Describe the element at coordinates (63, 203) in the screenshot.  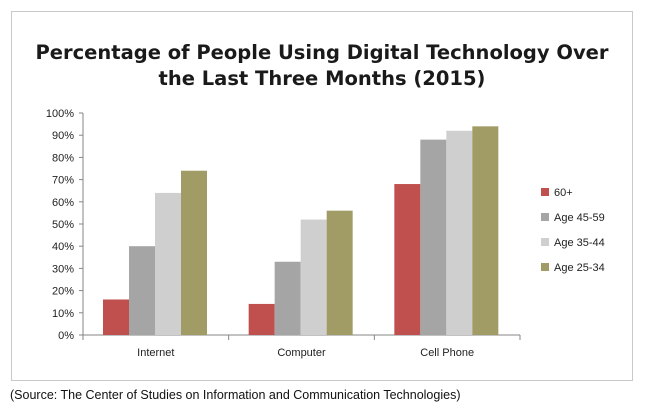
I see `y-tick-label: 60%` at that location.